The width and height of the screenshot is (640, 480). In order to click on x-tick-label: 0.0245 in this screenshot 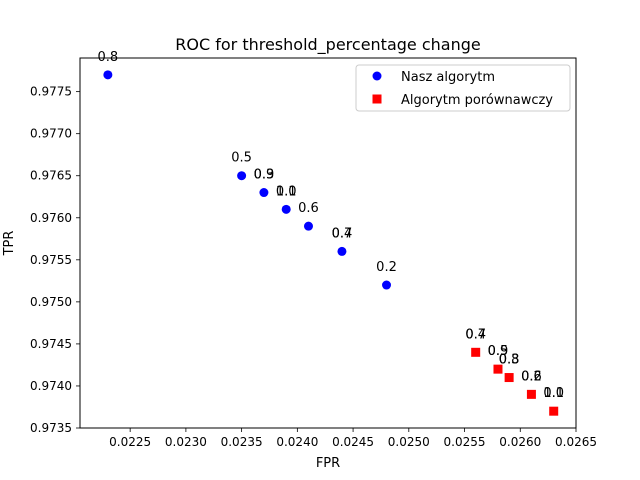, I will do `click(353, 442)`.